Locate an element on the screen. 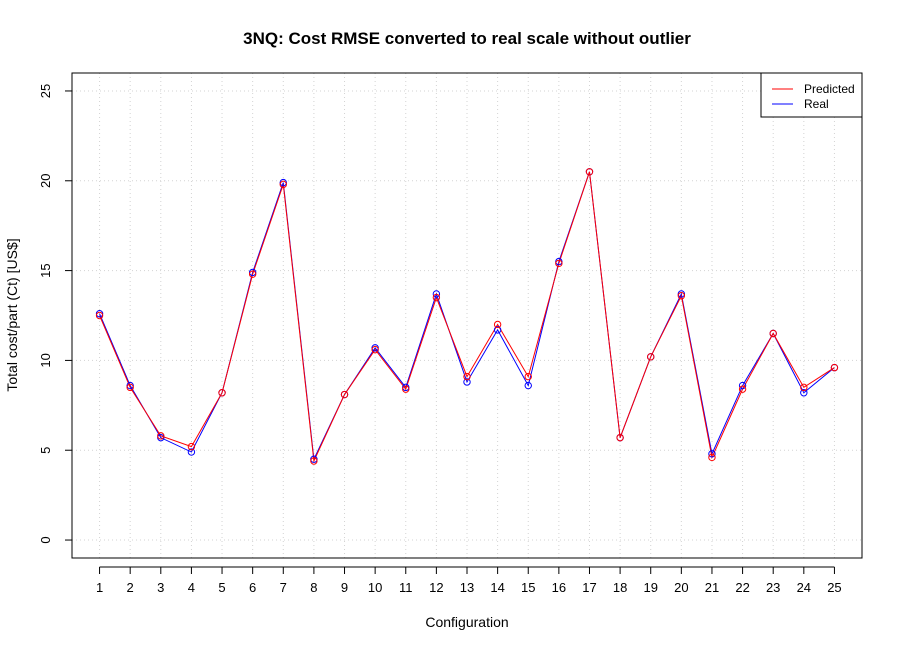  x-tick-label: 4 is located at coordinates (191, 587).